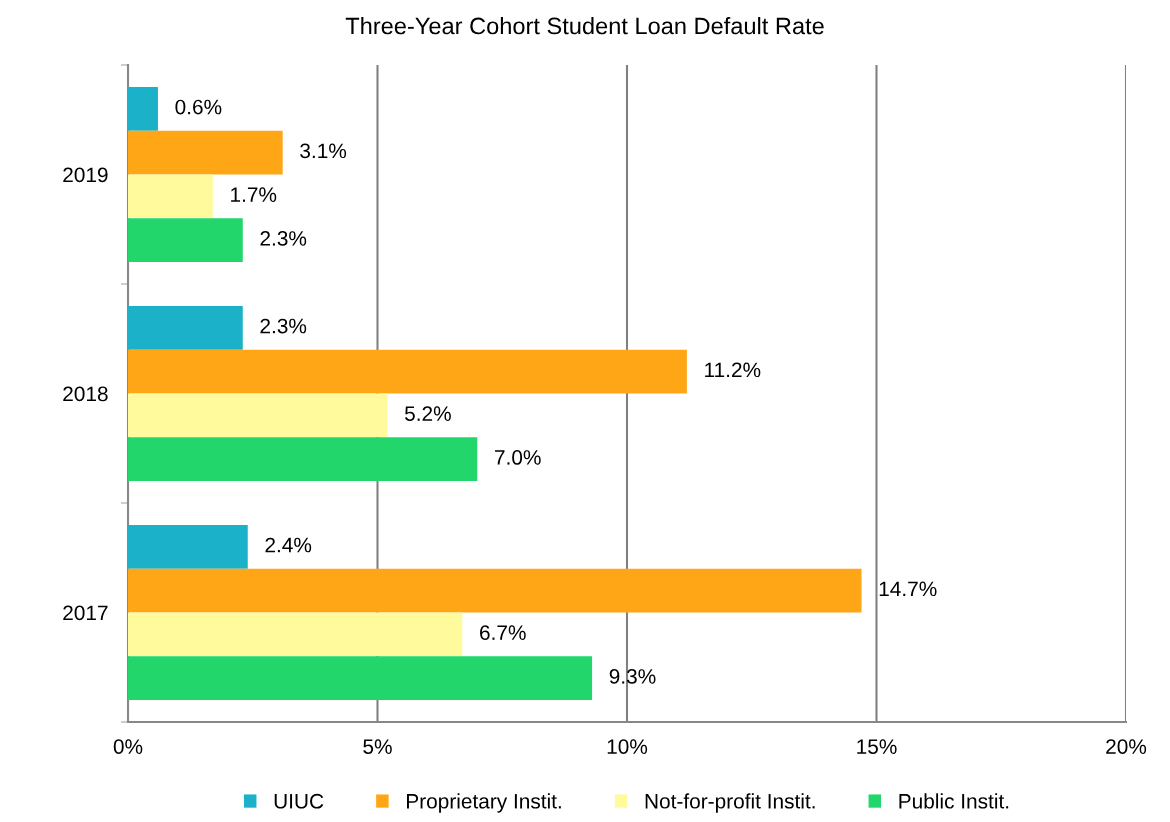 This screenshot has height=822, width=1170. What do you see at coordinates (288, 545) in the screenshot?
I see `data-label: 2.4%` at bounding box center [288, 545].